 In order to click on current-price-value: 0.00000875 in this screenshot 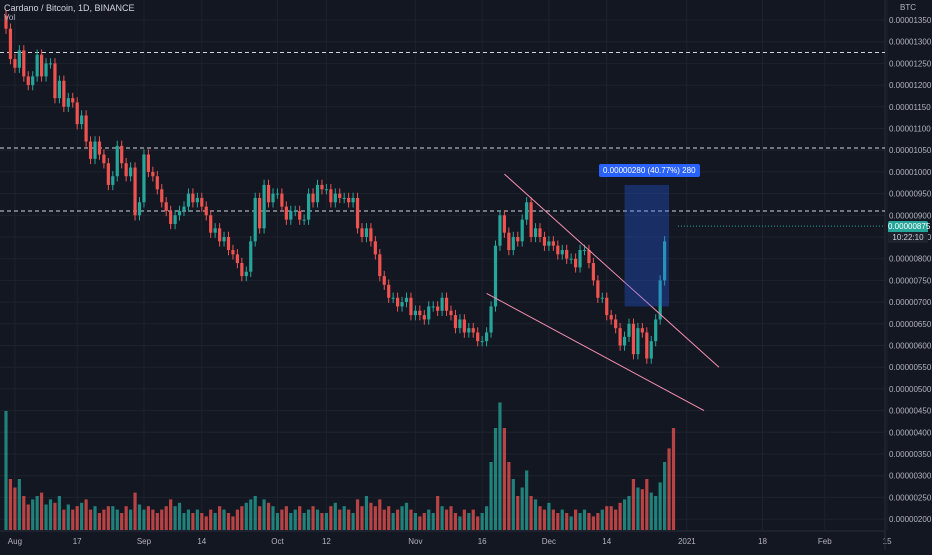, I will do `click(909, 226)`.